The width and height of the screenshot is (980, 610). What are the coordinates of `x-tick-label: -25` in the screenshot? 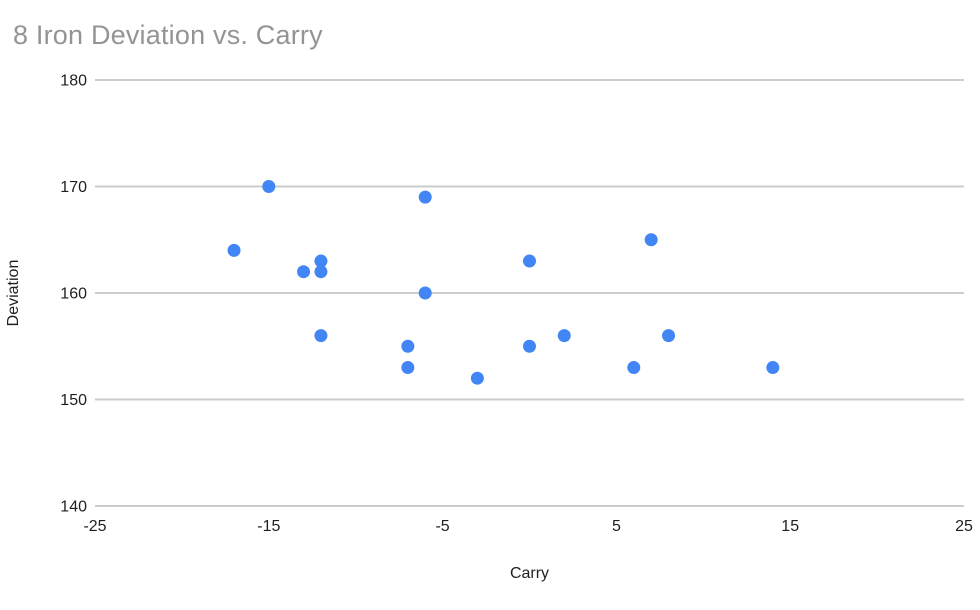 It's located at (94, 526).